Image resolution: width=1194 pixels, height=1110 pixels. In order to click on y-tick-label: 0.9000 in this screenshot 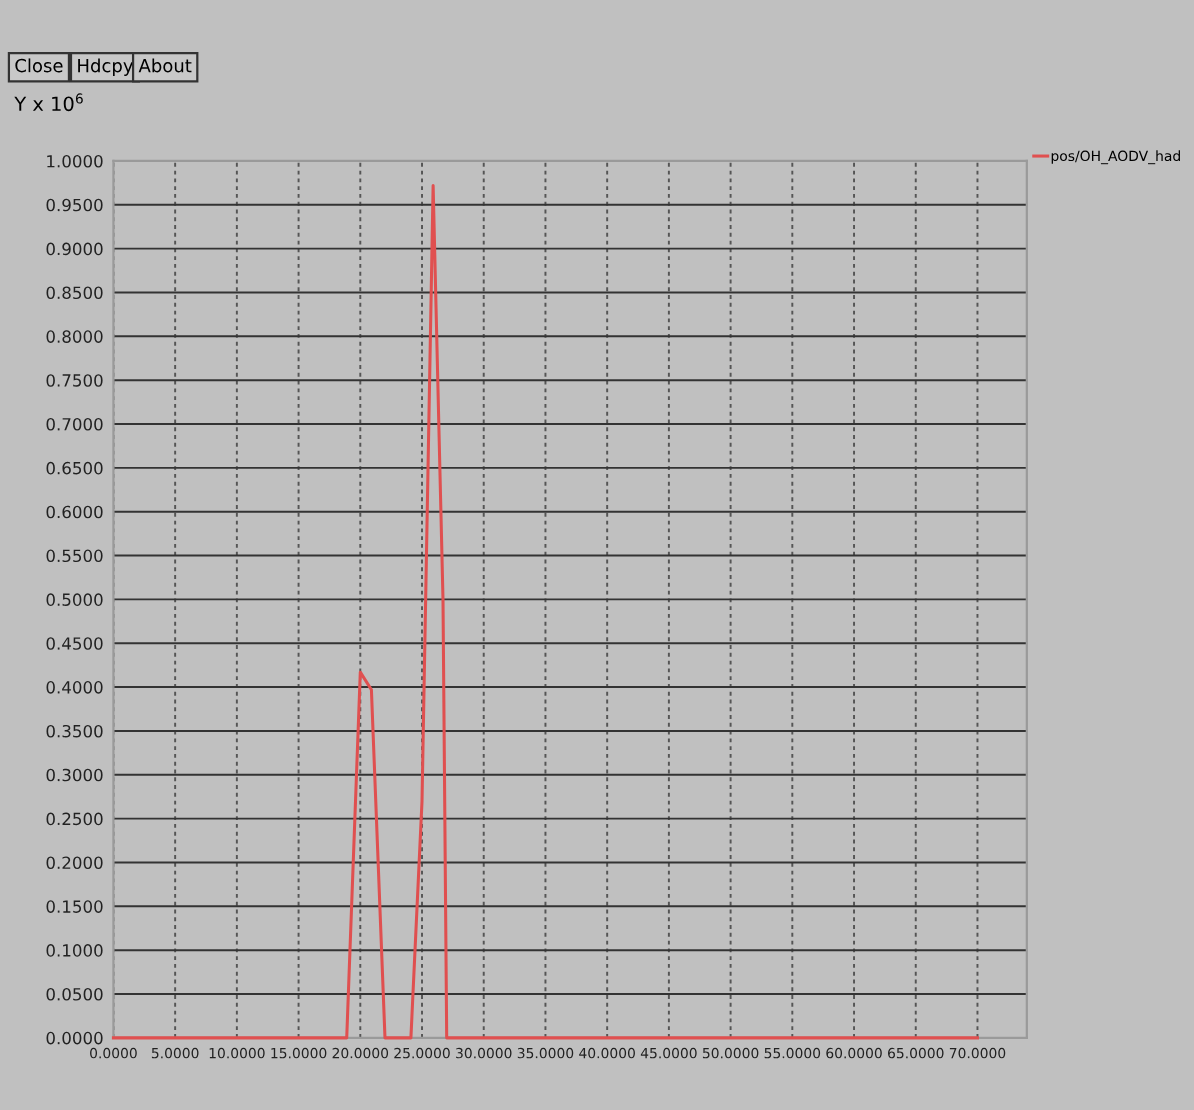, I will do `click(74, 249)`.